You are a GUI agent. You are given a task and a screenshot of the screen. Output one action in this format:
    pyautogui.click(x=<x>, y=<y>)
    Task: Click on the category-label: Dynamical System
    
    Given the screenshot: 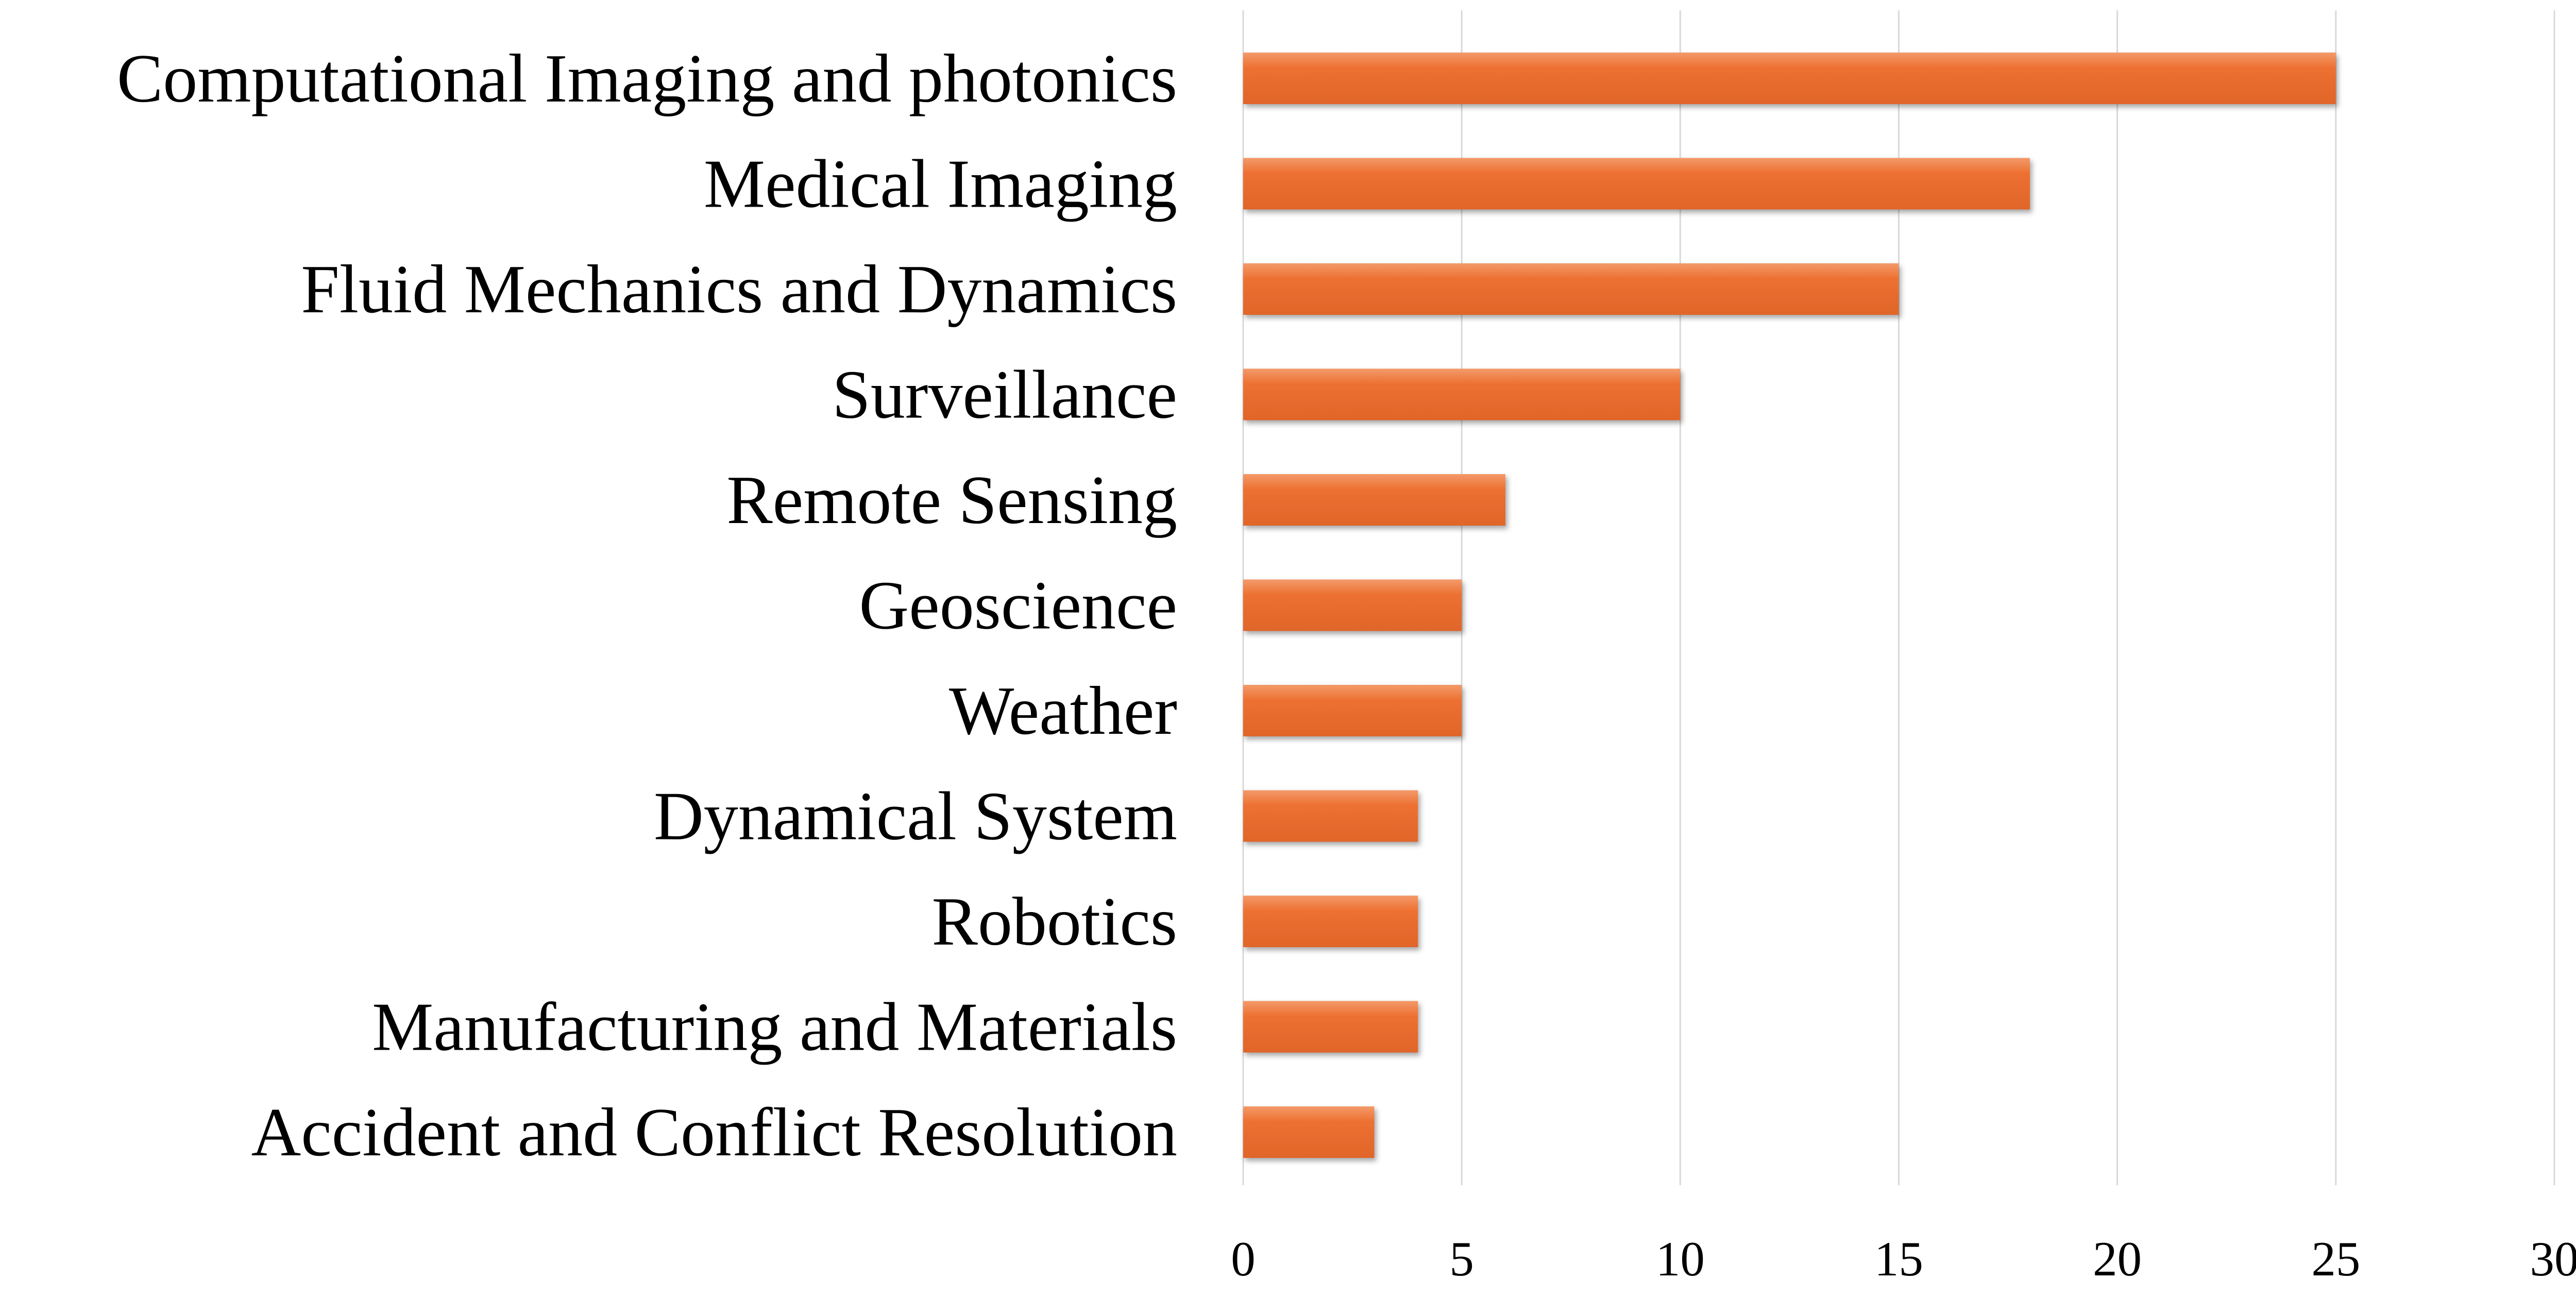 What is the action you would take?
    pyautogui.click(x=915, y=816)
    